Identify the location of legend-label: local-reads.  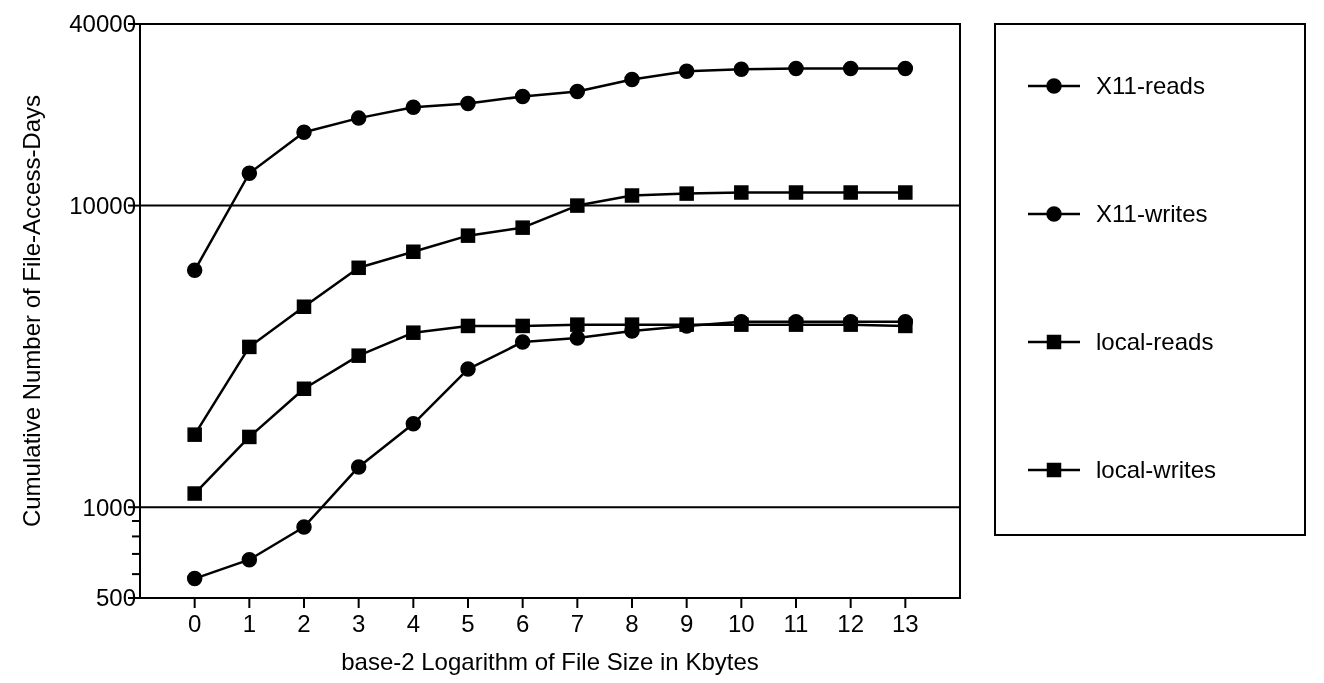
(1155, 342).